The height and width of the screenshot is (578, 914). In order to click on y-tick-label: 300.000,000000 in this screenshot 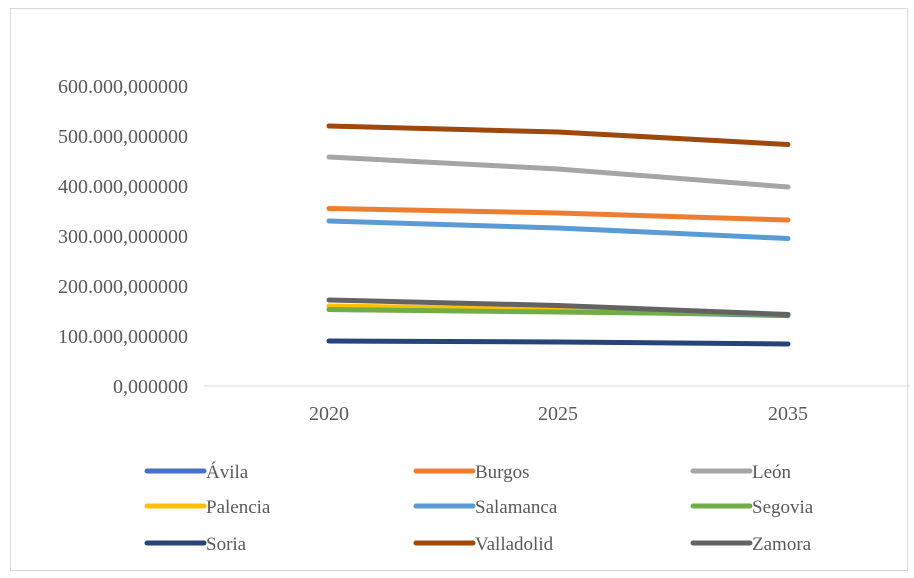, I will do `click(123, 237)`.